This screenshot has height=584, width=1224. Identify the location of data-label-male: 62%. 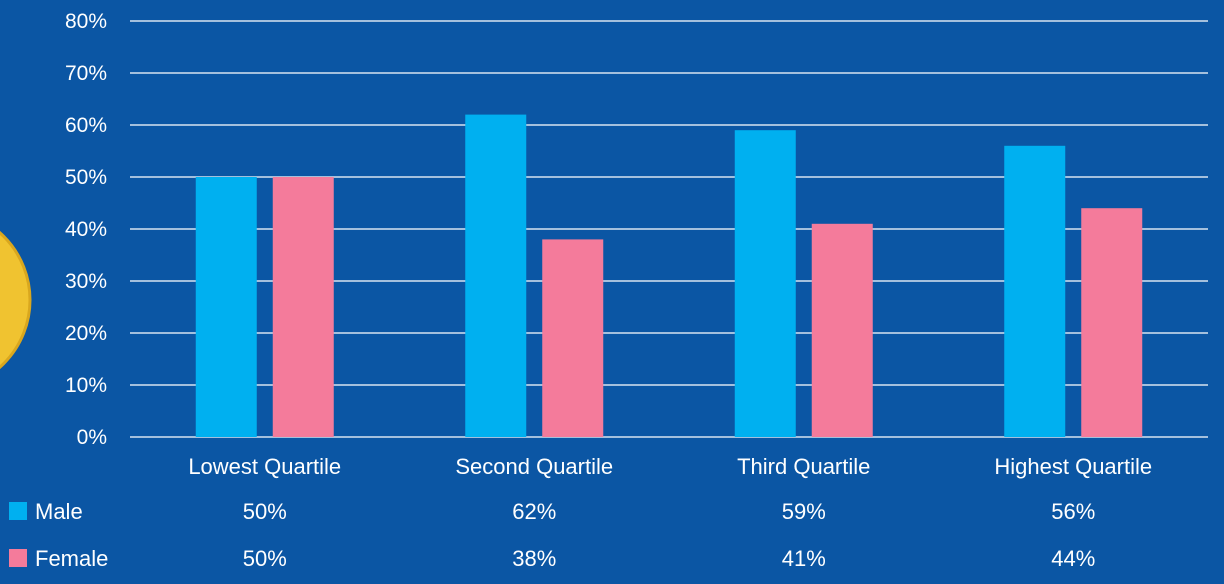
(534, 511).